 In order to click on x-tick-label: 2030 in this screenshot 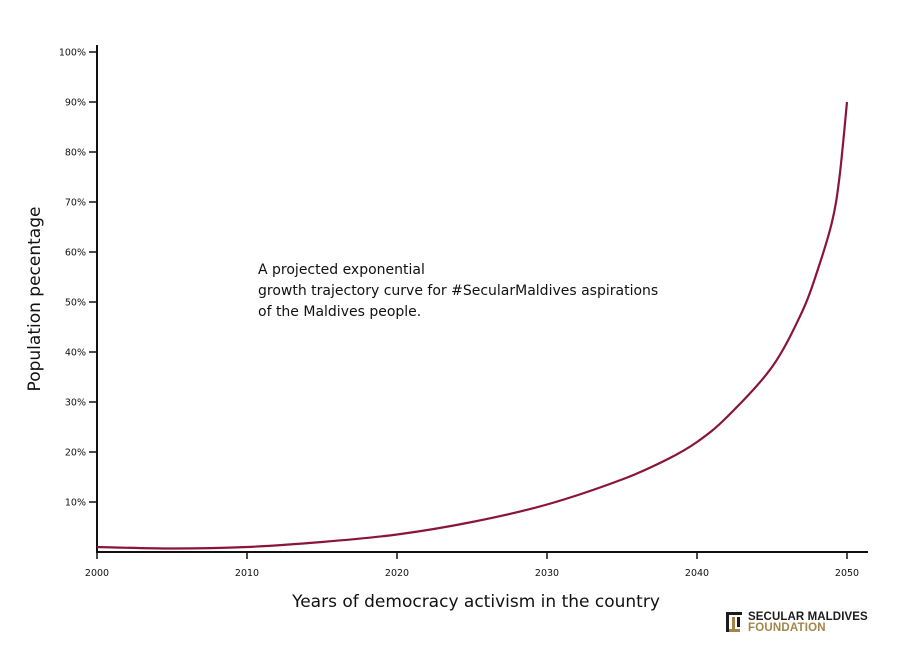, I will do `click(547, 573)`.